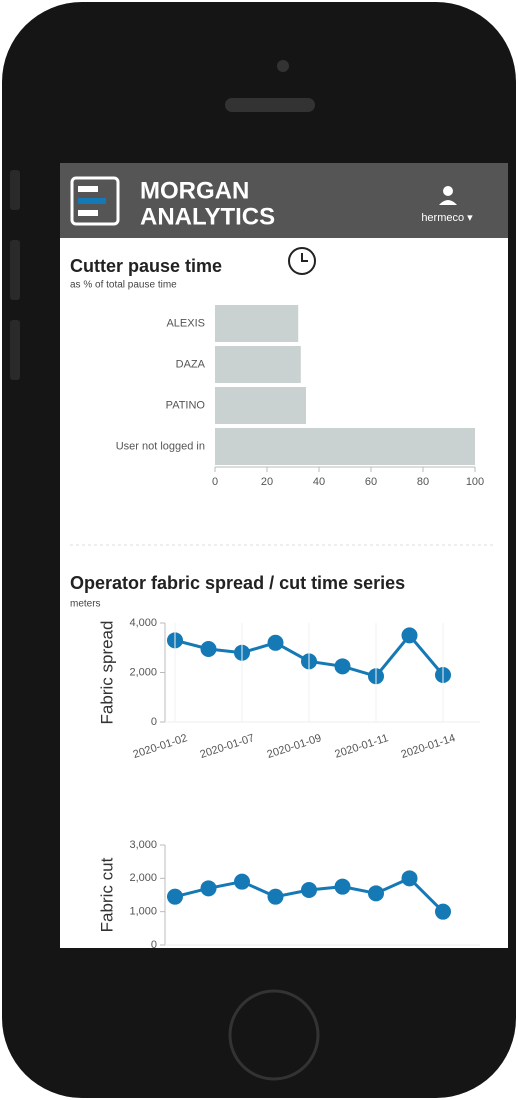 This screenshot has width=518, height=1100. I want to click on logo, so click(95, 201).